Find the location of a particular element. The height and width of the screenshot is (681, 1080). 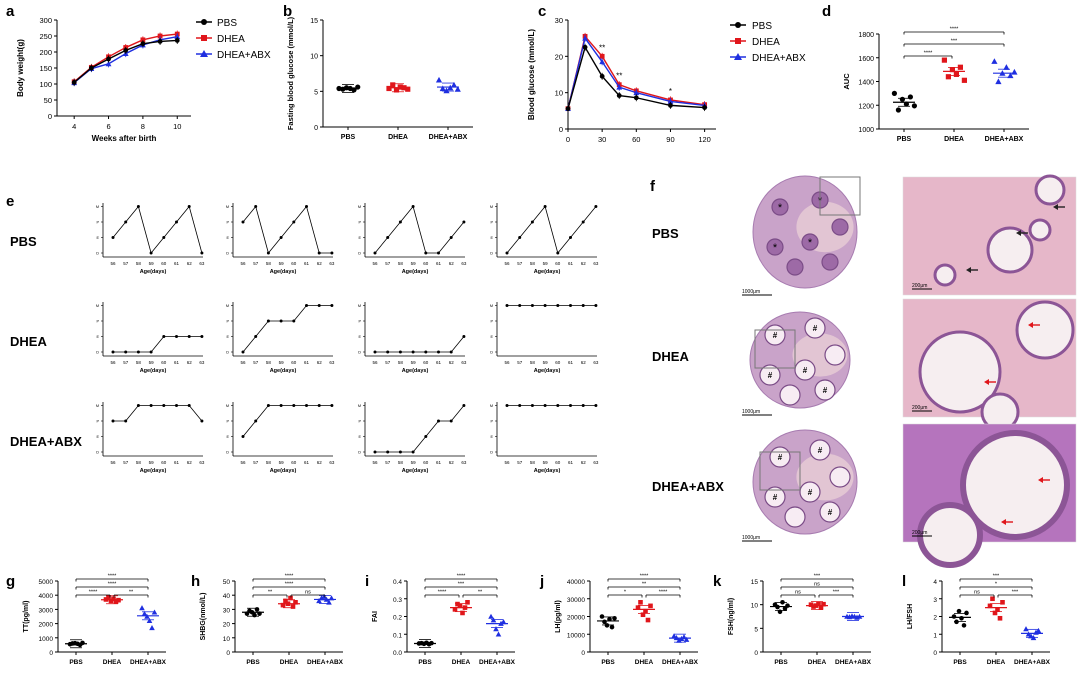

b-ytick-label: 15 is located at coordinates (314, 21).